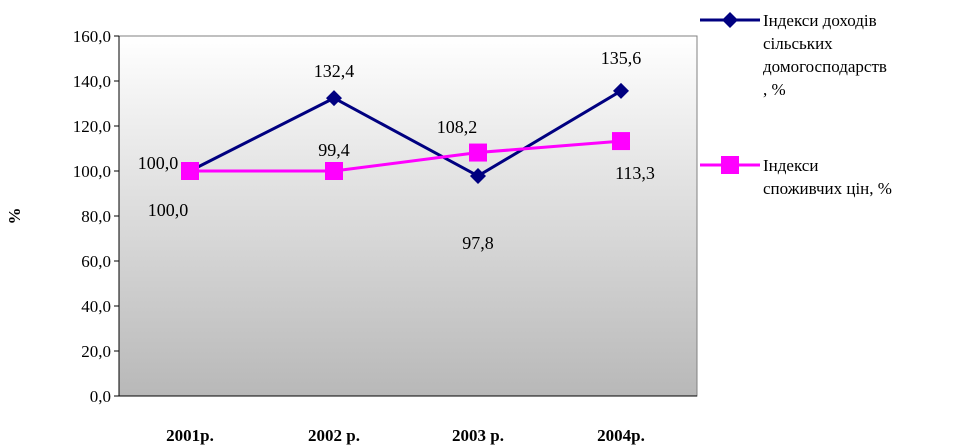 This screenshot has width=959, height=448. Describe the element at coordinates (92, 171) in the screenshot. I see `y-tick-label: 100,0` at that location.